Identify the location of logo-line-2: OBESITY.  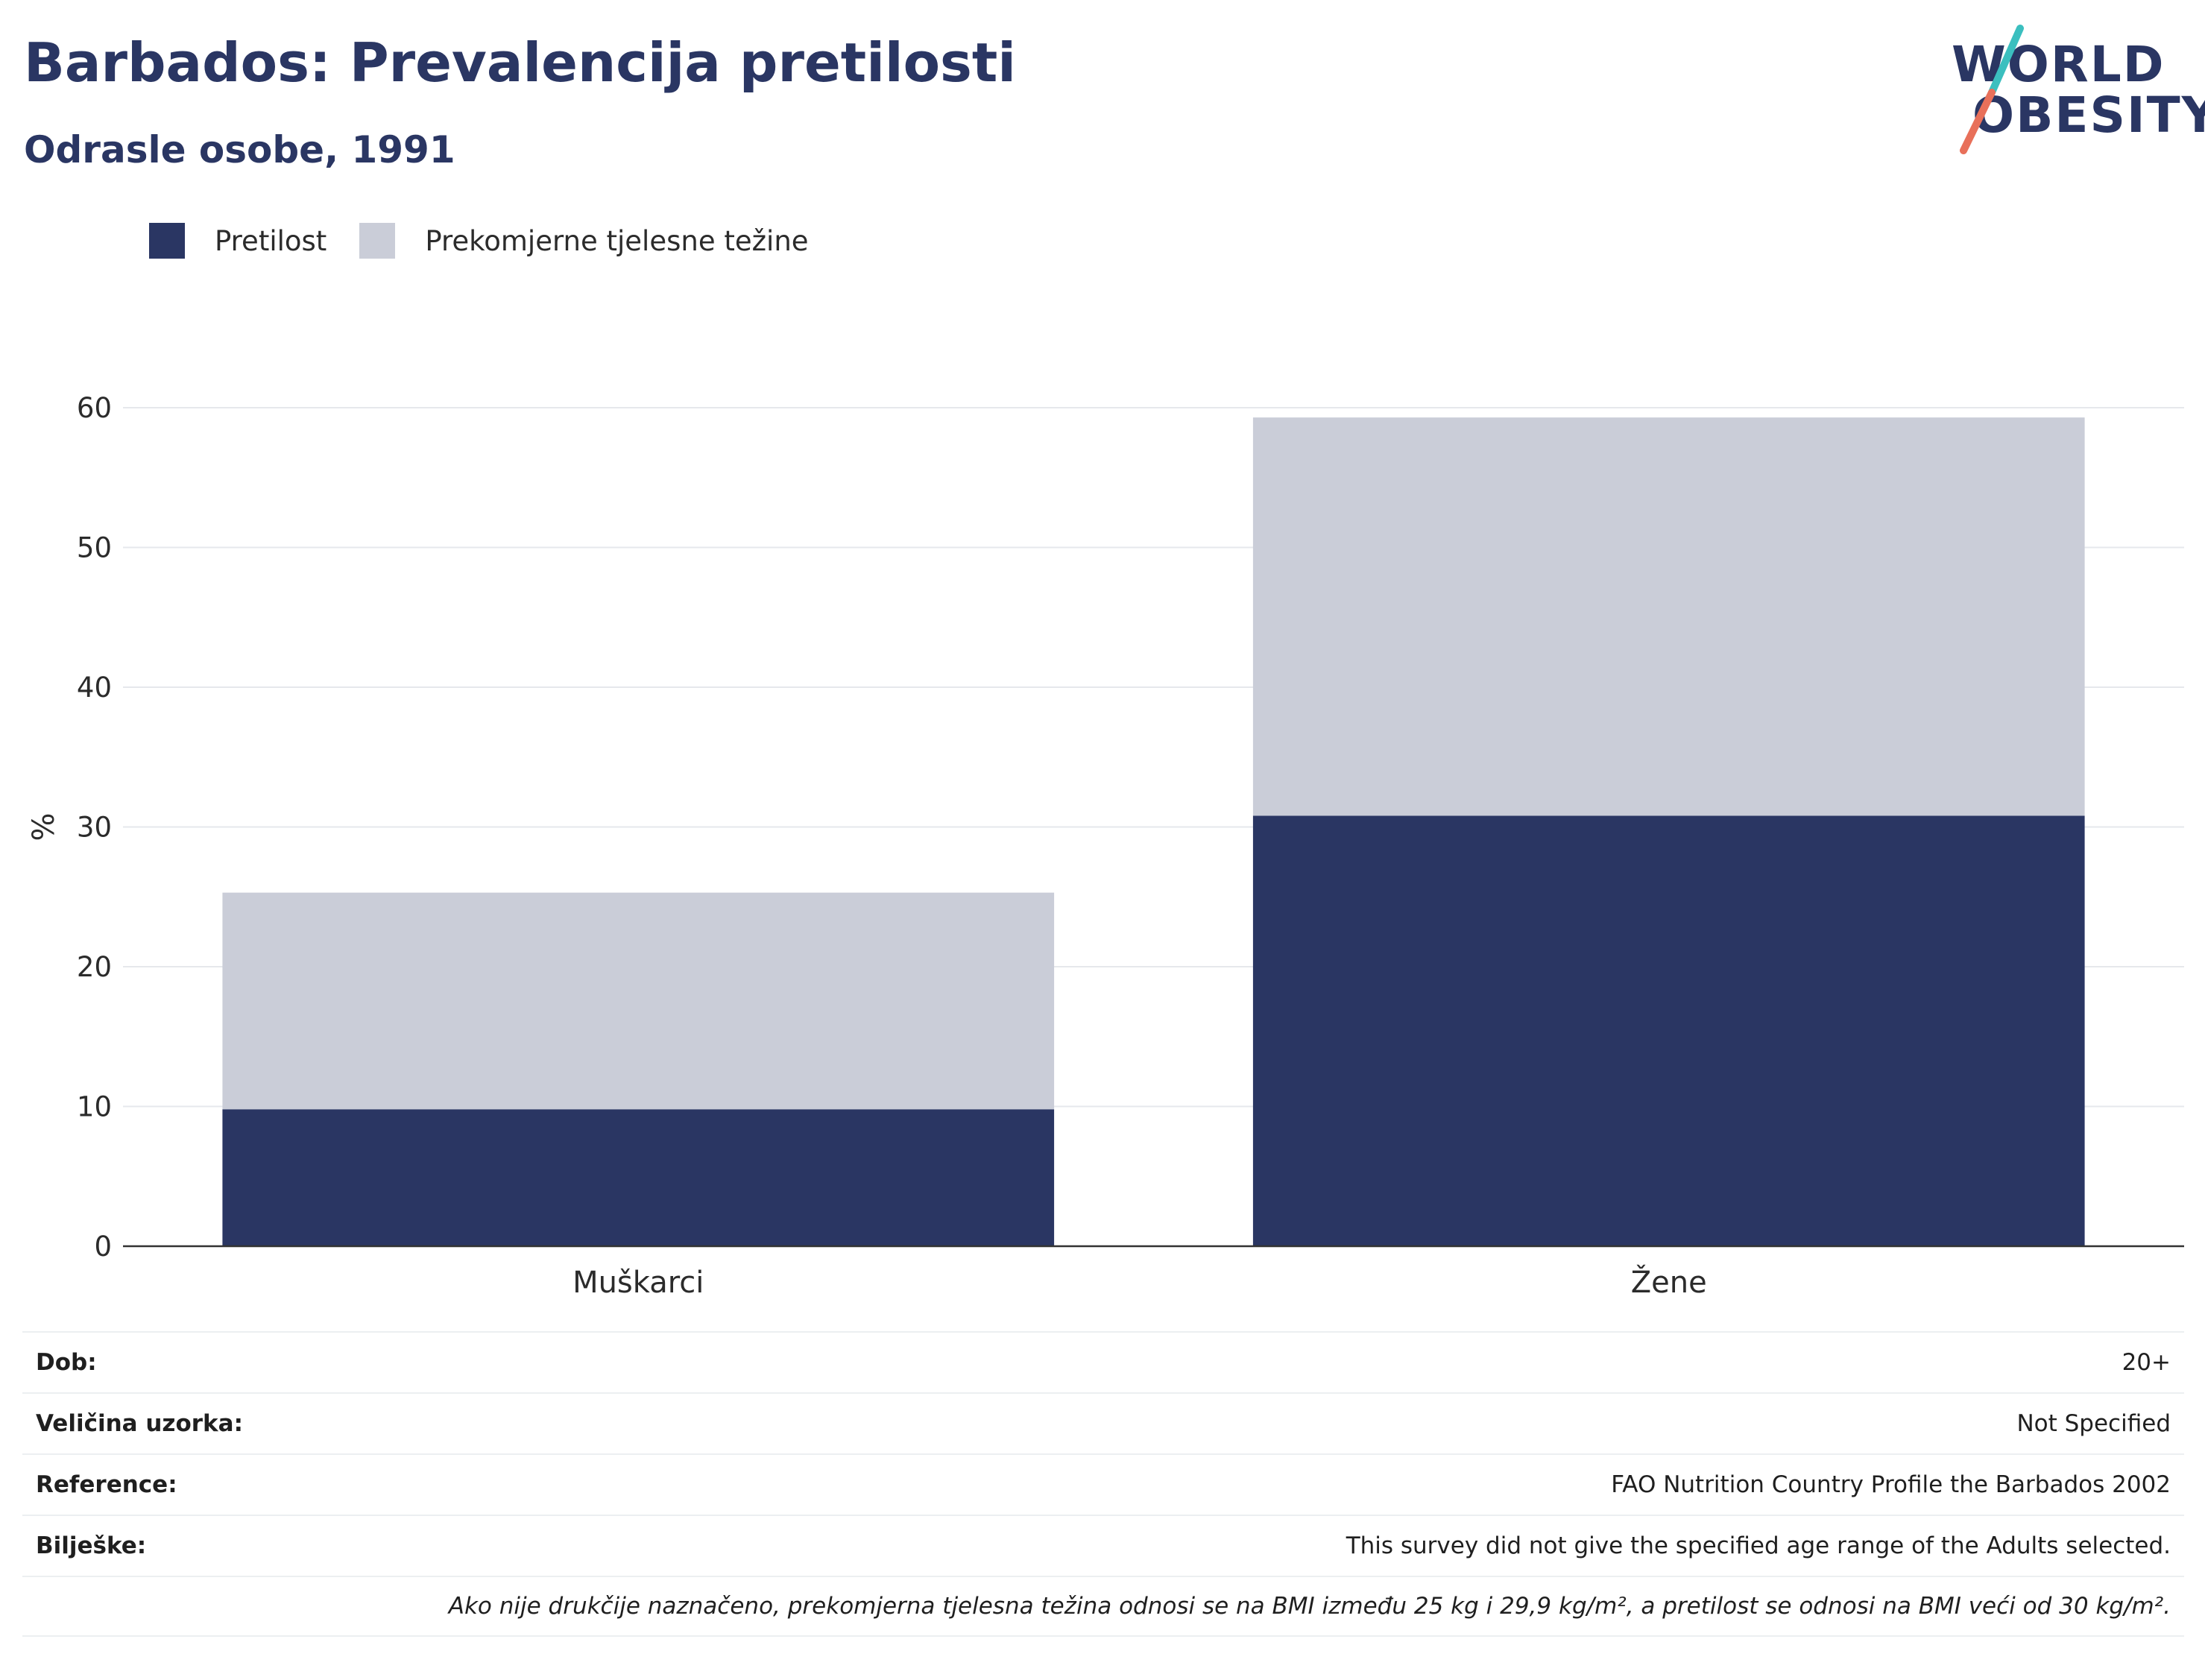
(2088, 115).